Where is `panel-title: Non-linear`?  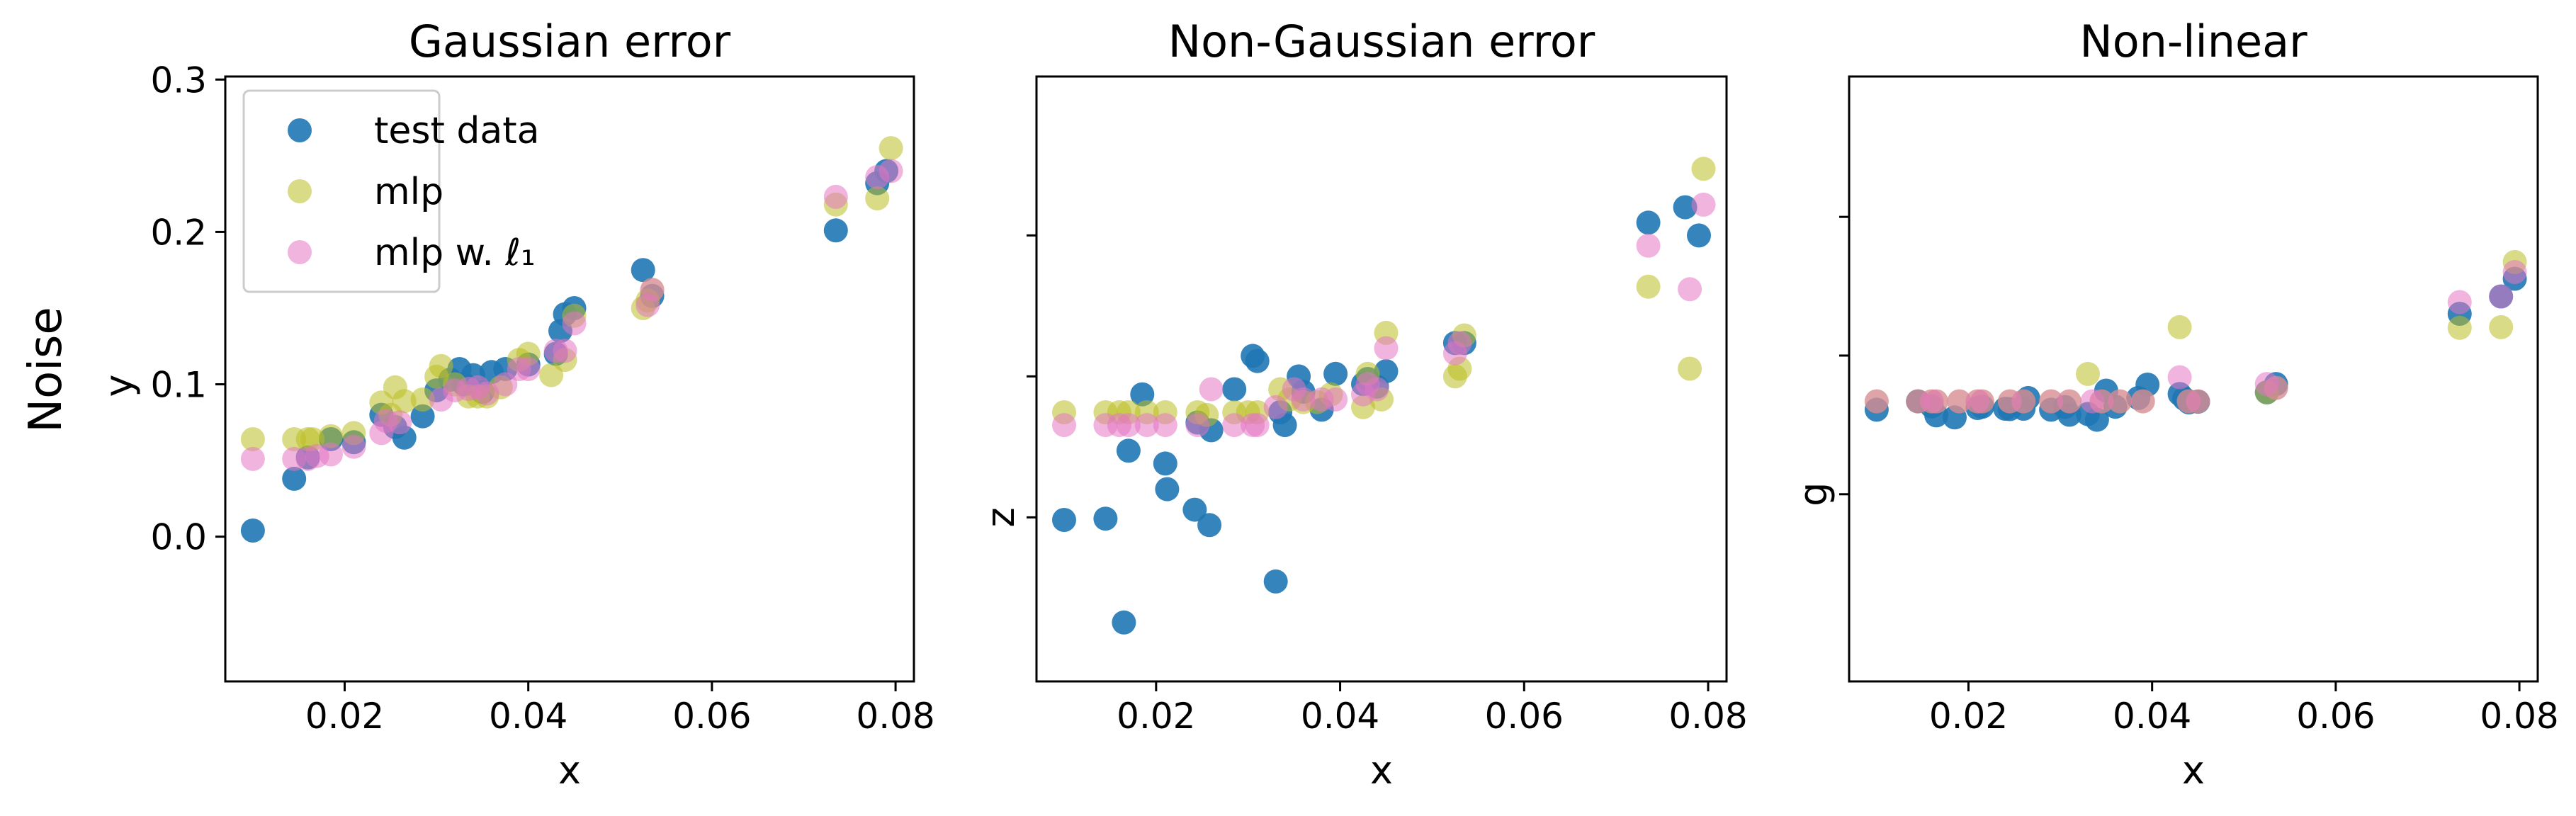 panel-title: Non-linear is located at coordinates (2193, 42).